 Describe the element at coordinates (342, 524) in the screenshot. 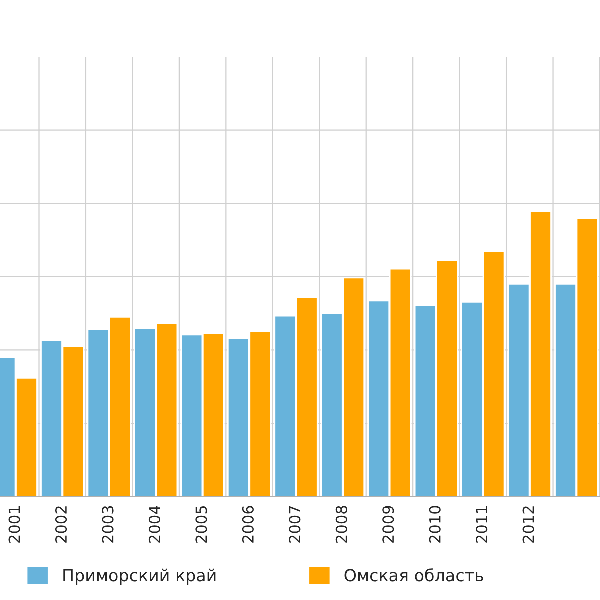

I see `x-tick-label: 2008` at that location.